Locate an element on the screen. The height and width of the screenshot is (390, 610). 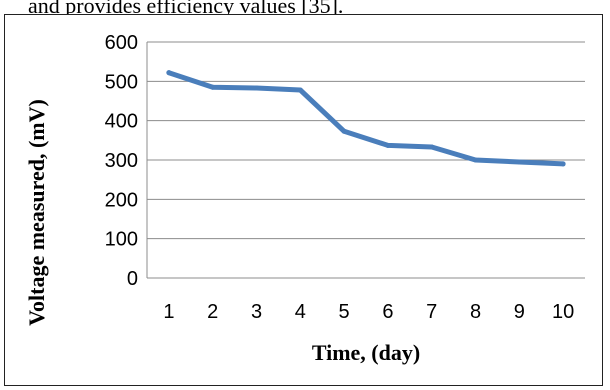
y-tick-label: 500 is located at coordinates (121, 82).